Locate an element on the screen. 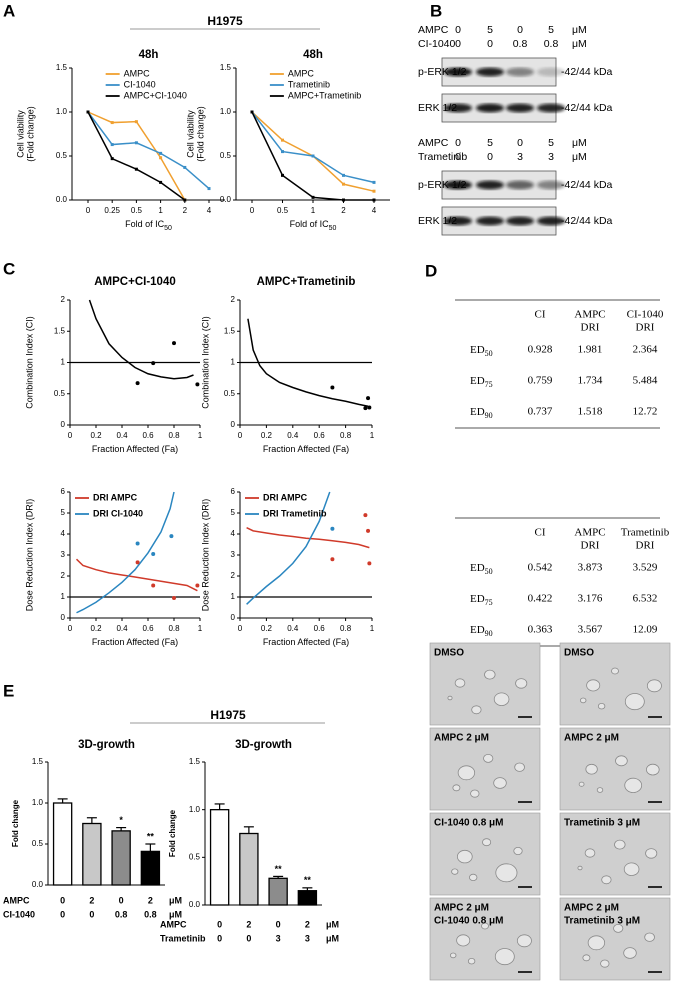 The width and height of the screenshot is (681, 997). y-axis-label: Fold change is located at coordinates (15, 823).